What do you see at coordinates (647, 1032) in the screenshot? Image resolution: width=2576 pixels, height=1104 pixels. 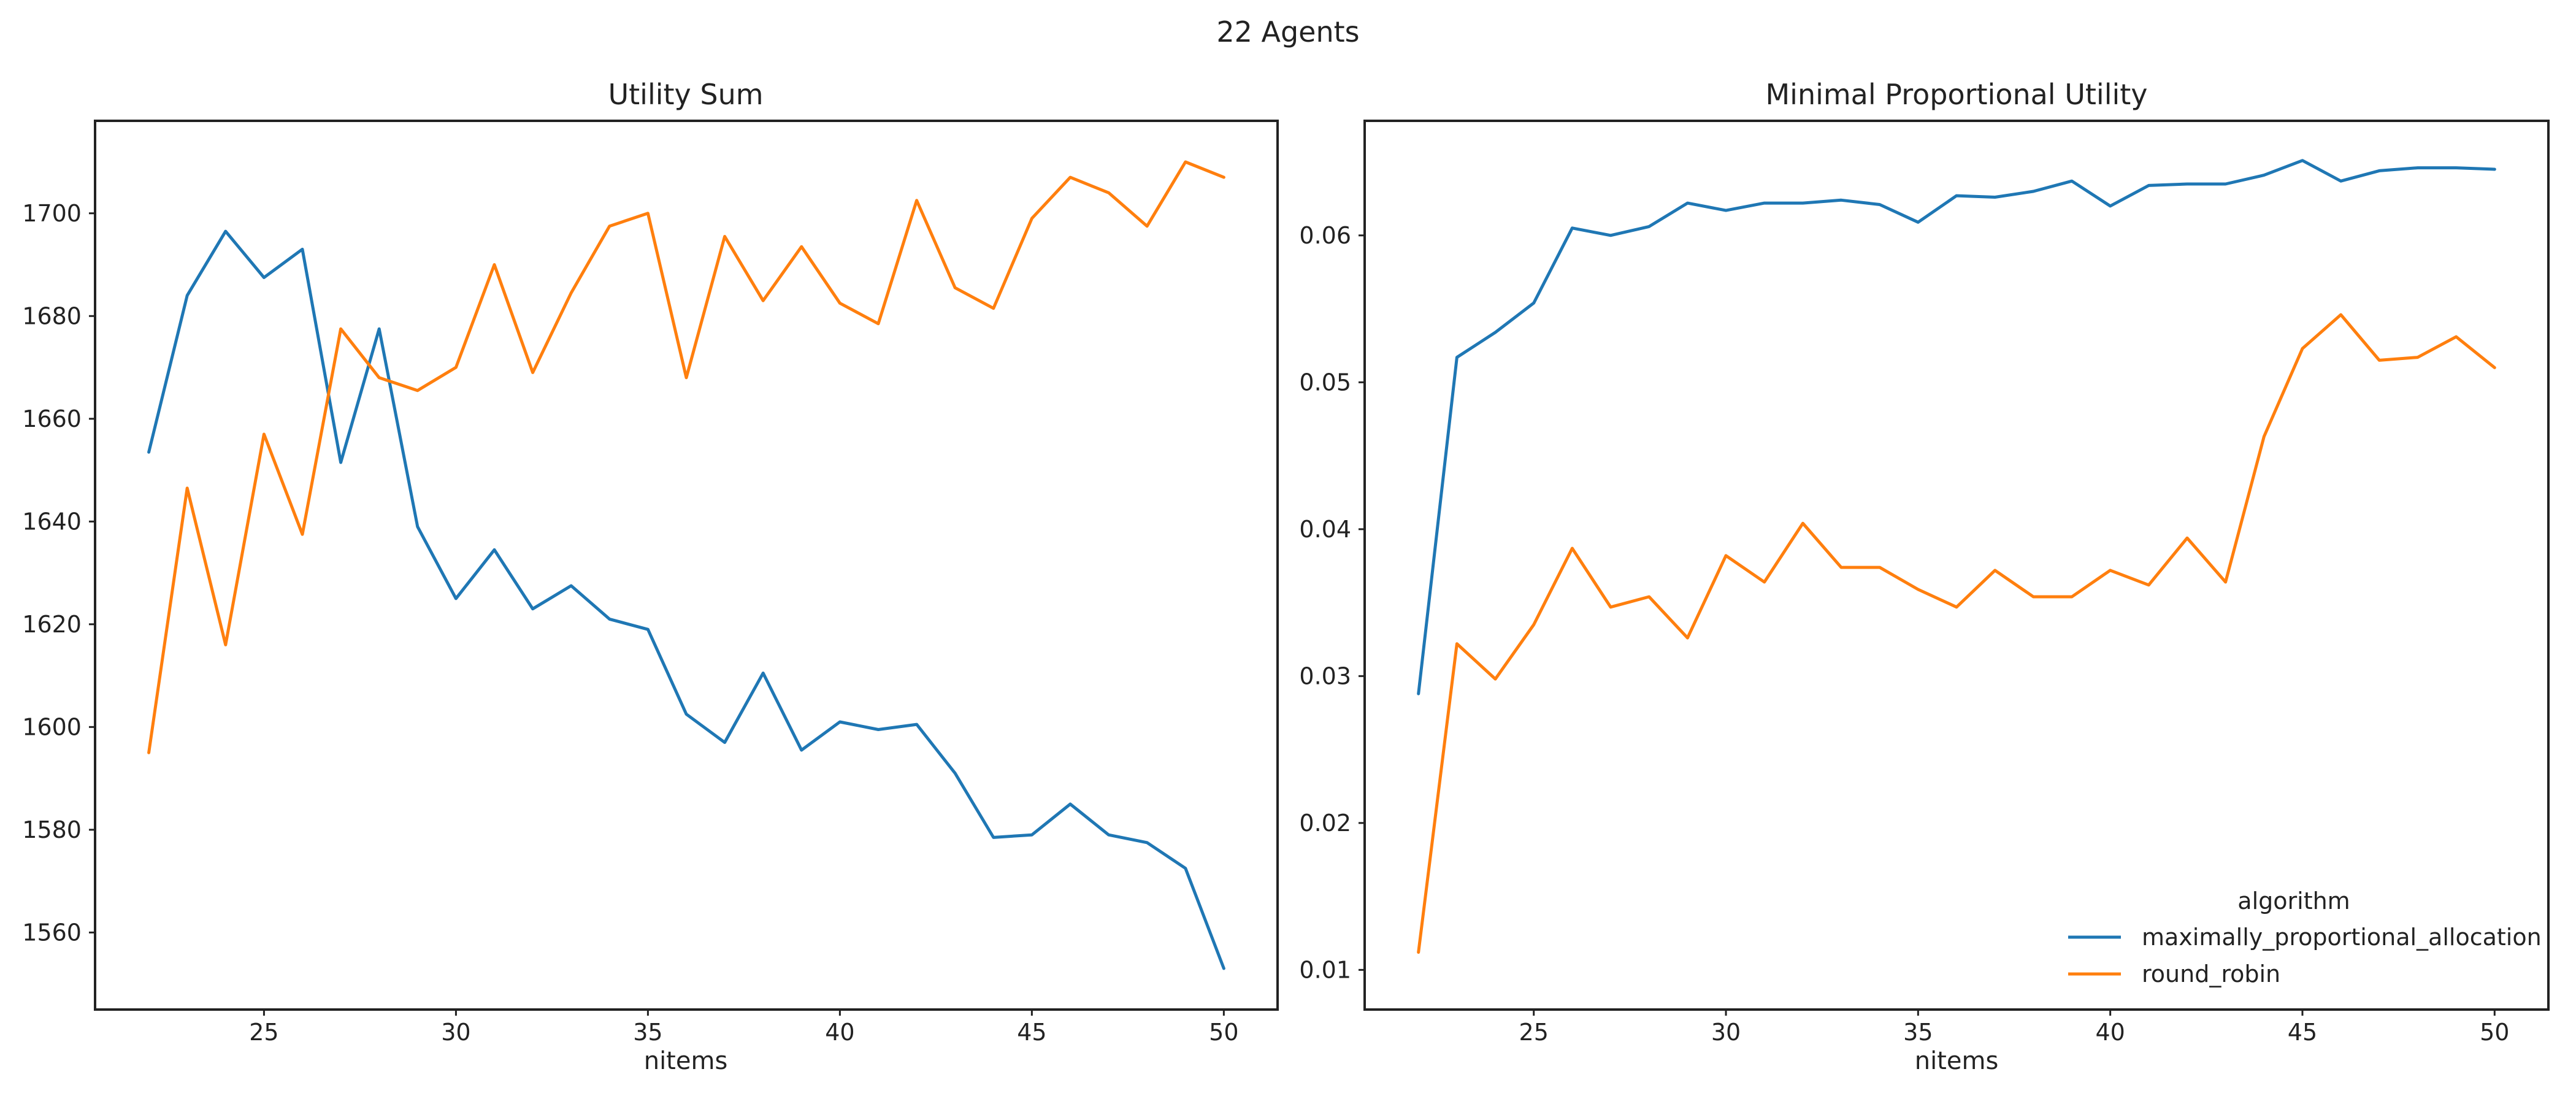 I see `utility-sum-x-tick-label: 35` at bounding box center [647, 1032].